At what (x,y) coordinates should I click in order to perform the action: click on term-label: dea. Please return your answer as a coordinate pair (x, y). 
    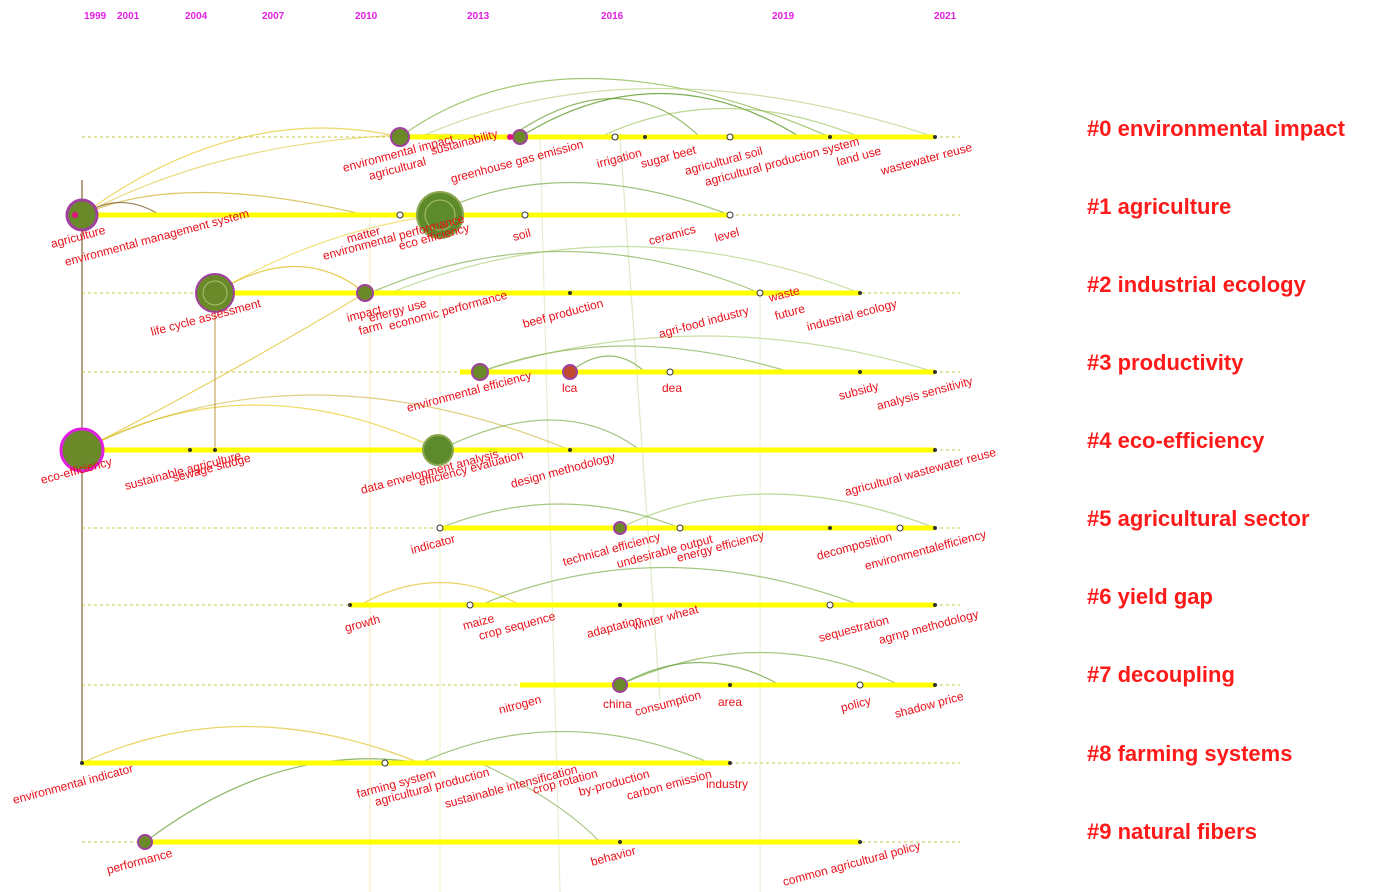
    Looking at the image, I should click on (672, 388).